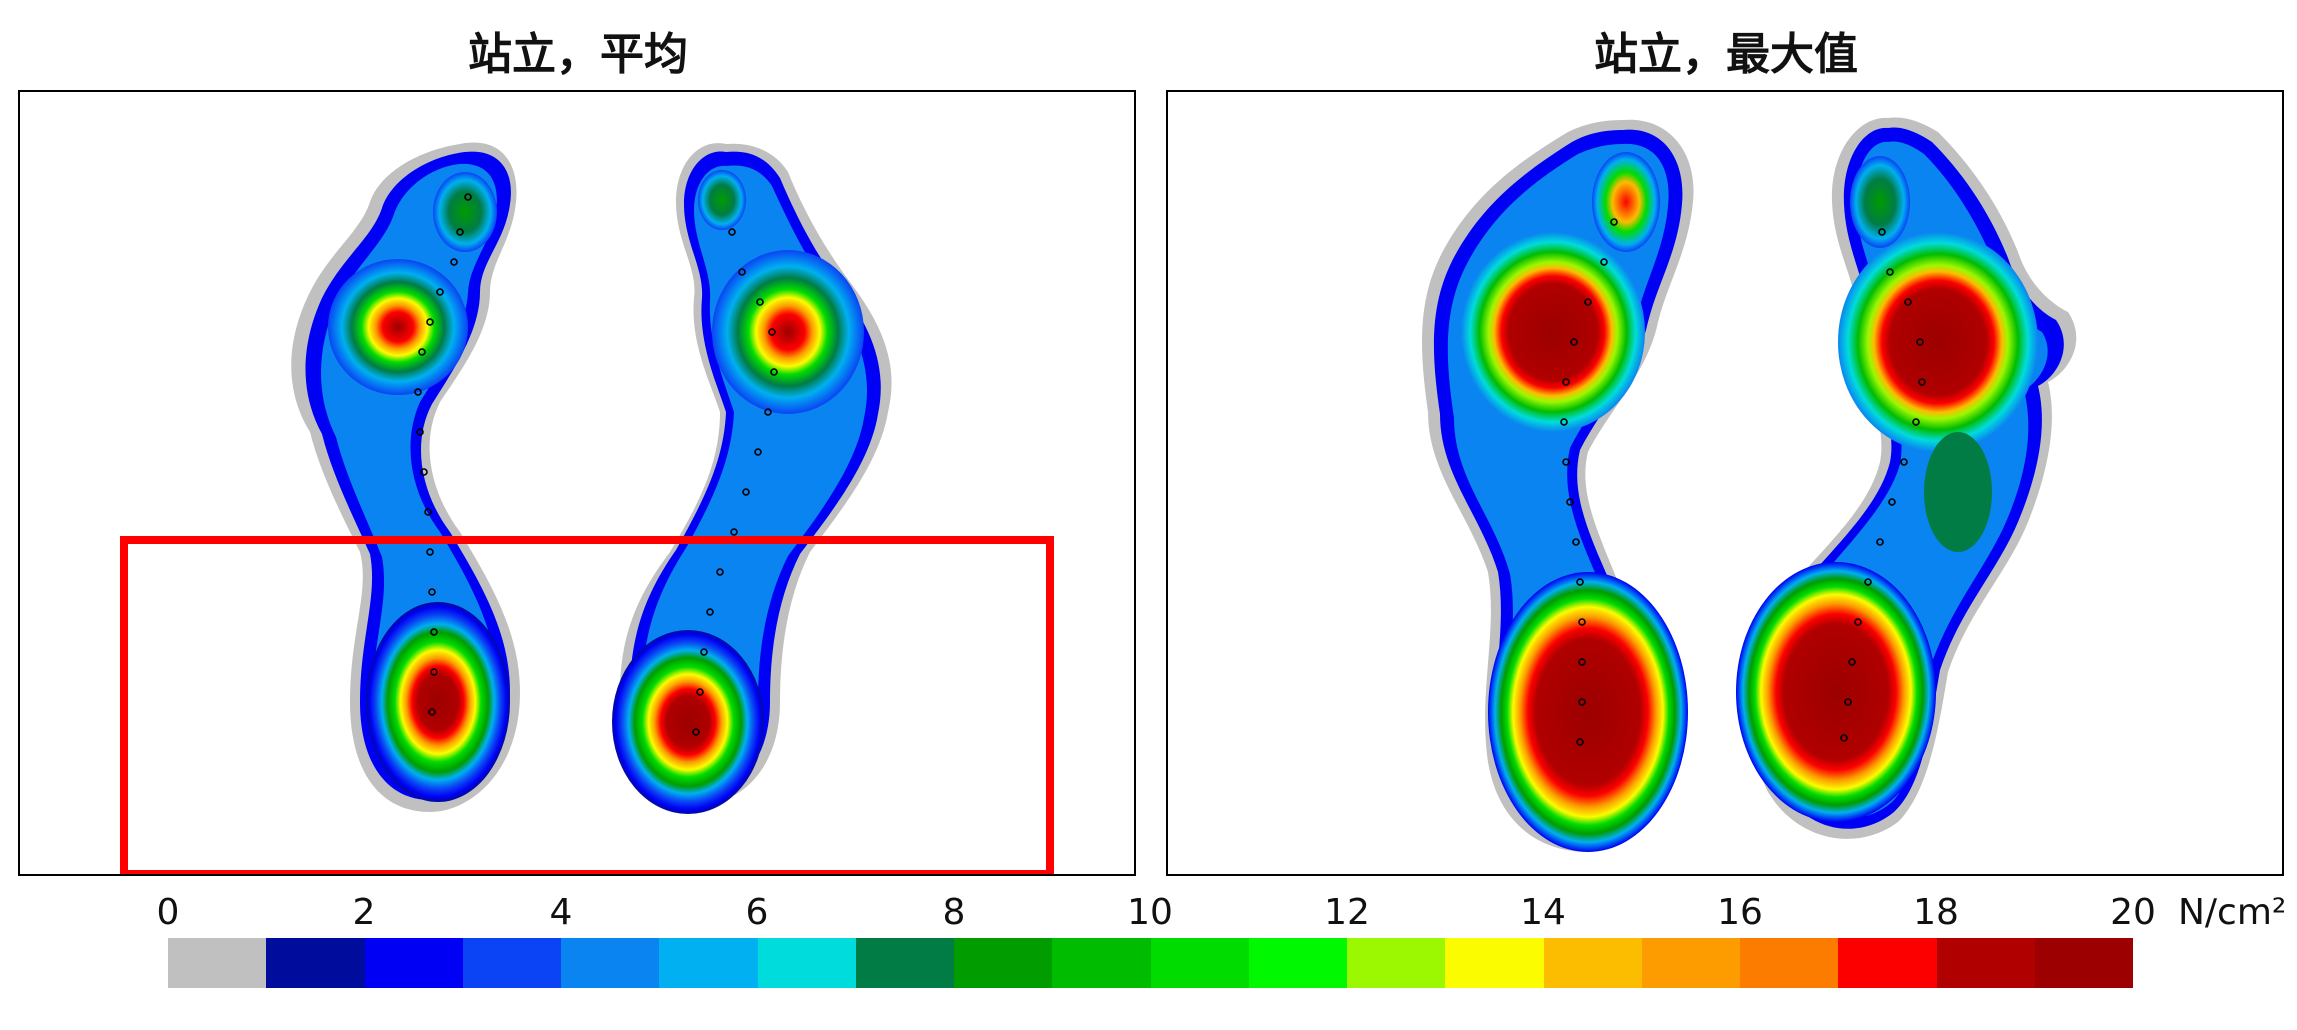 The image size is (2297, 1030). I want to click on left-foot-maximum, so click(1558, 486).